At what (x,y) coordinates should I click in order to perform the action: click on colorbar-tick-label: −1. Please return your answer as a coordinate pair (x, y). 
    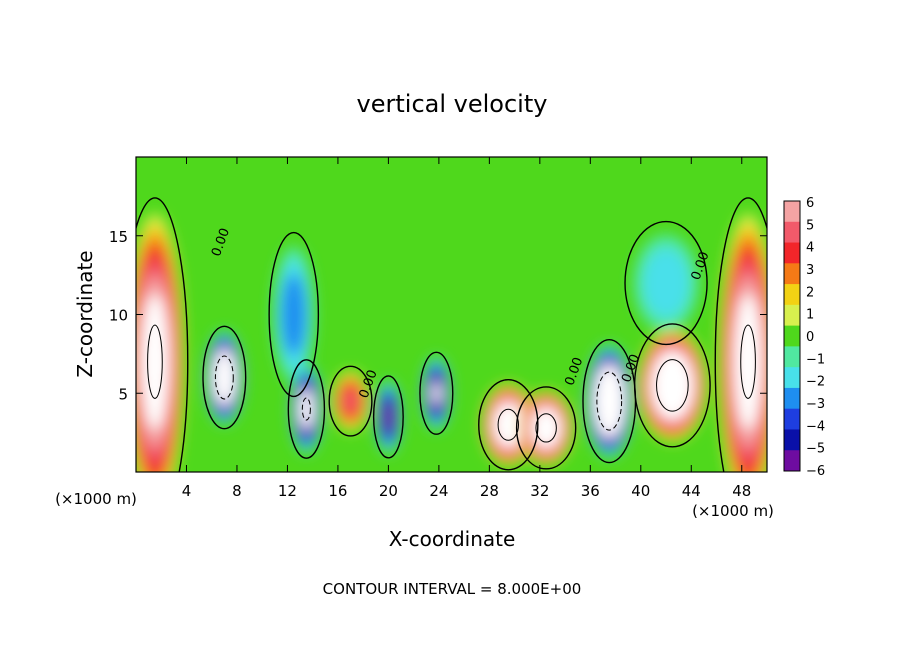
    Looking at the image, I should click on (815, 359).